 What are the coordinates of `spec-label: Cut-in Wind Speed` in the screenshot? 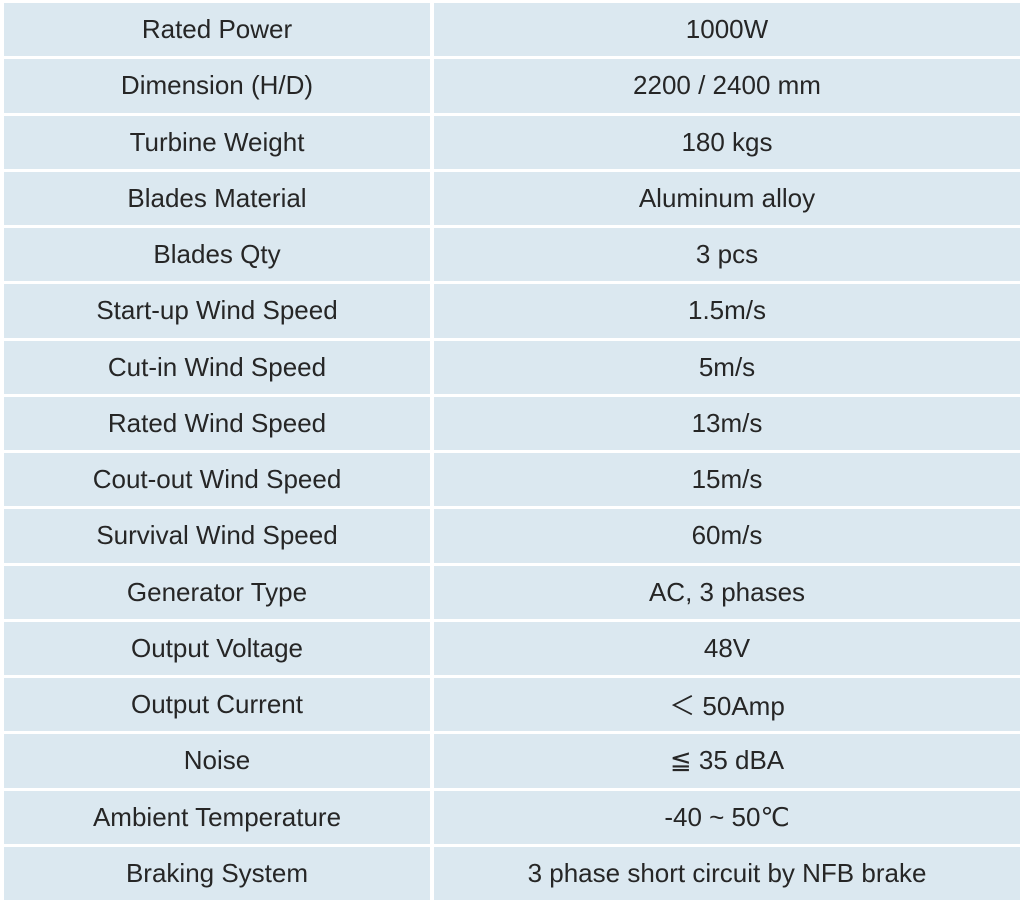 It's located at (217, 367).